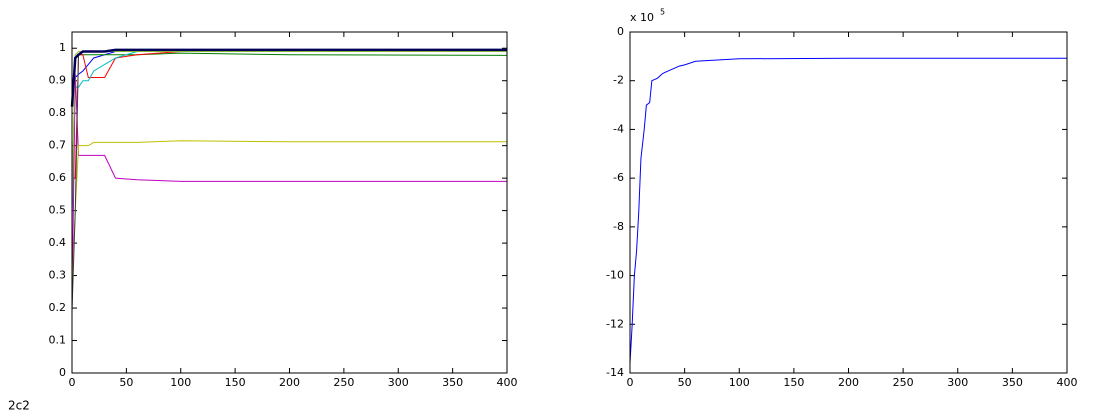 The image size is (1120, 420). Describe the element at coordinates (615, 323) in the screenshot. I see `y-tick-label: -12` at that location.